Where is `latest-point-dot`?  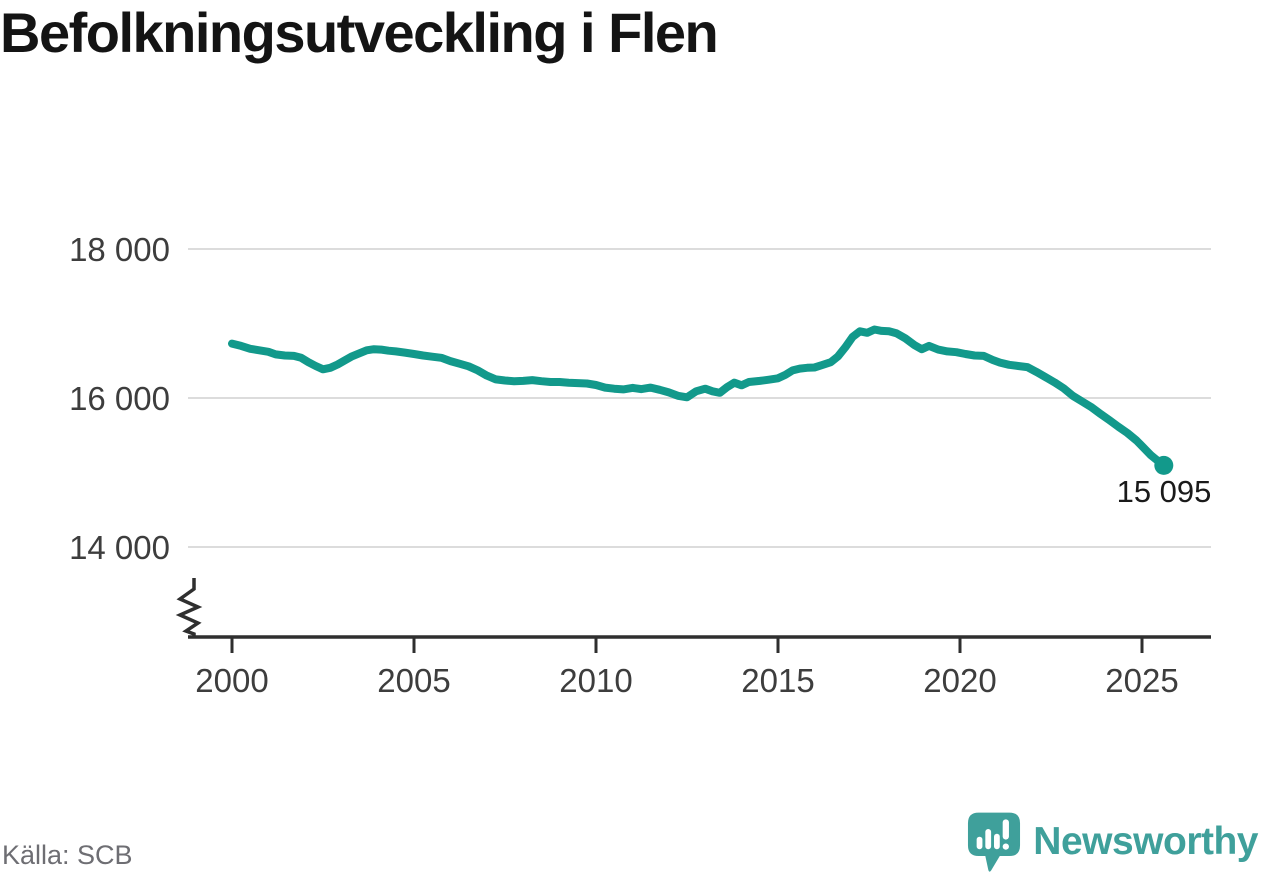
latest-point-dot is located at coordinates (1164, 465).